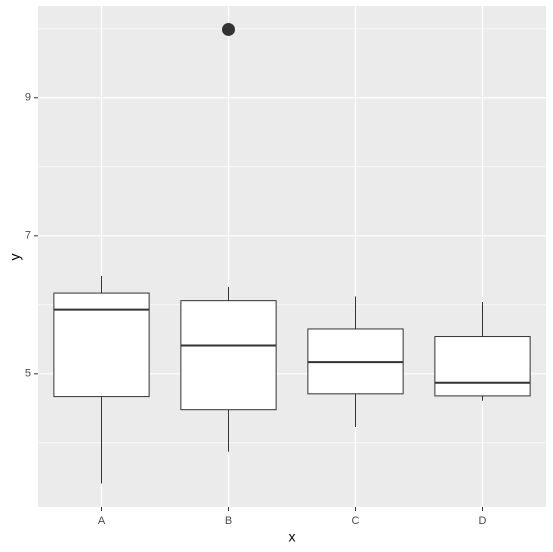 The width and height of the screenshot is (553, 552). What do you see at coordinates (228, 29) in the screenshot?
I see `outlier` at bounding box center [228, 29].